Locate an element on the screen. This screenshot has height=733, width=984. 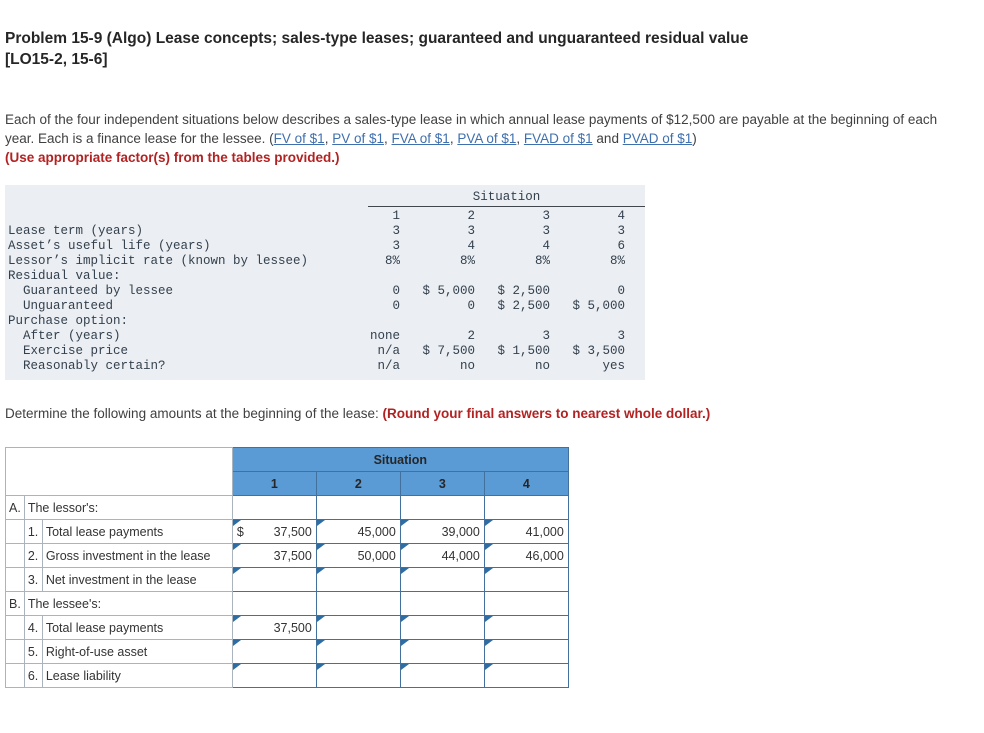
answer-cell: 46,000 is located at coordinates (526, 555).